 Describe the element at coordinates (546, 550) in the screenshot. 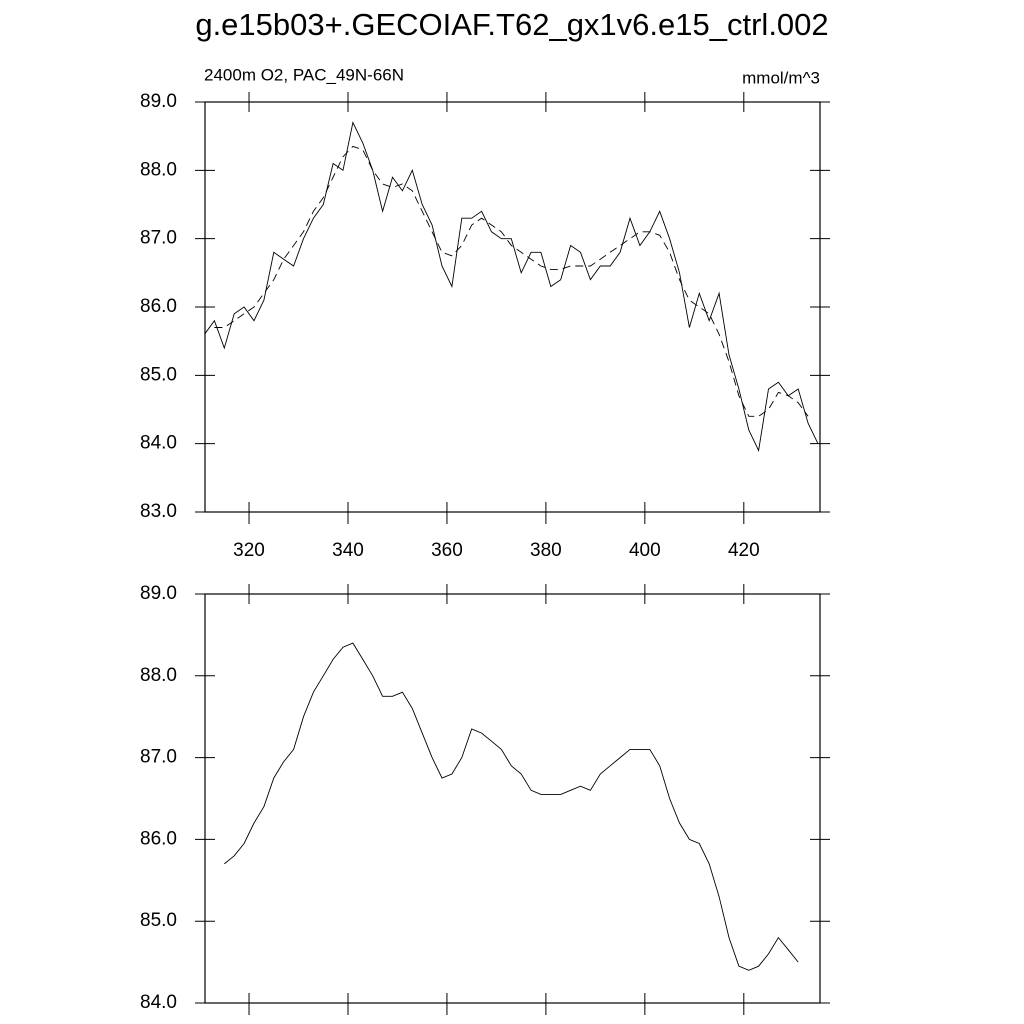

I see `x-tick-label: 380` at that location.